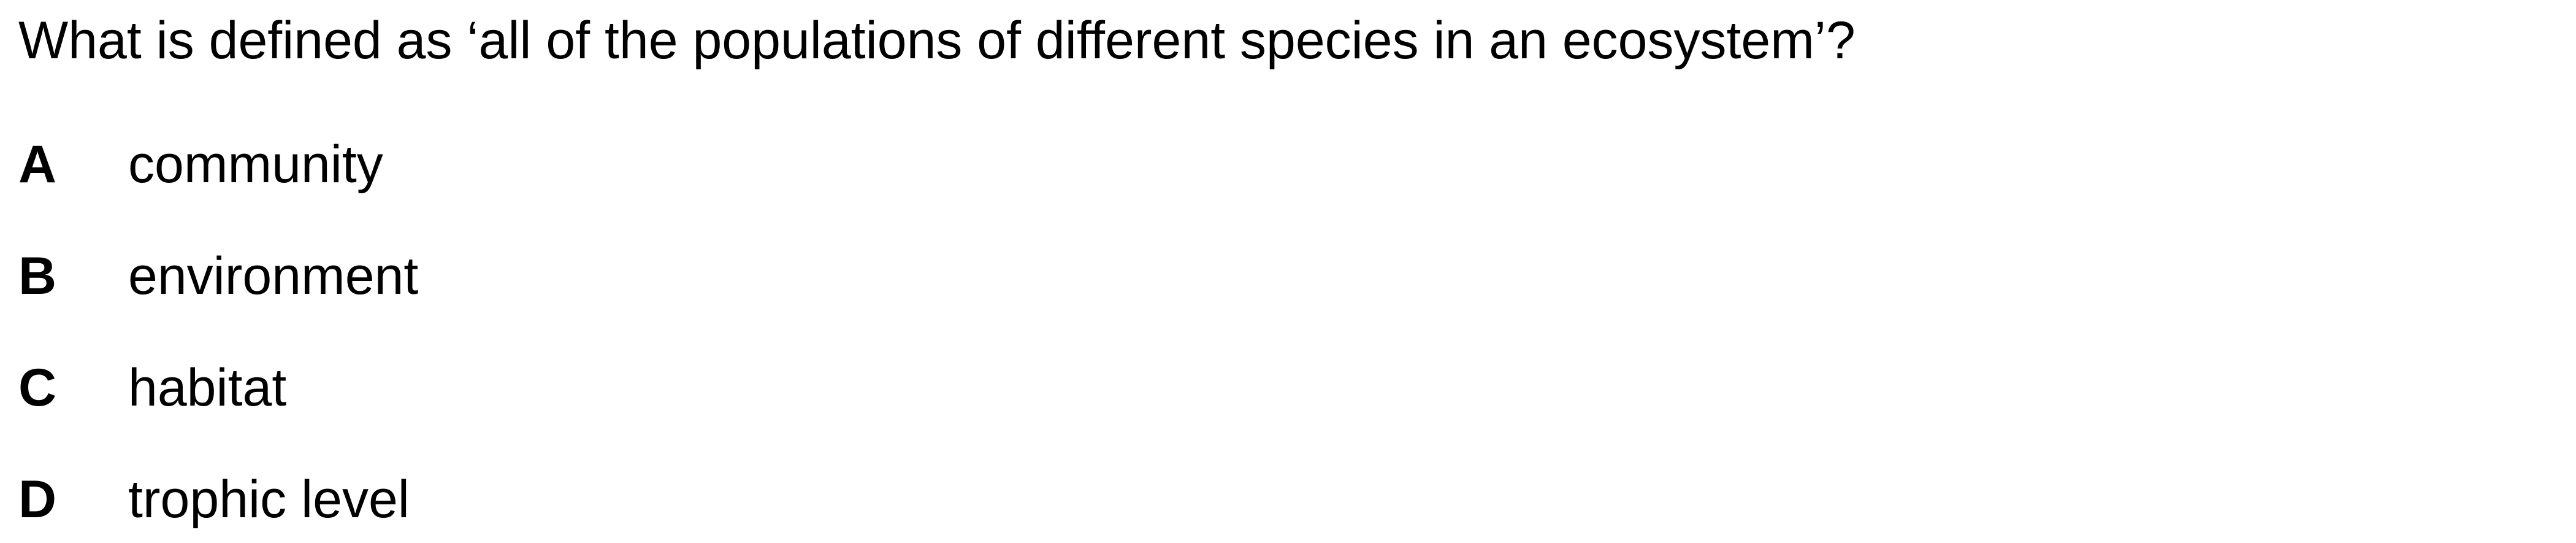 The width and height of the screenshot is (2576, 543). Describe the element at coordinates (273, 276) in the screenshot. I see `option-text: environment` at that location.